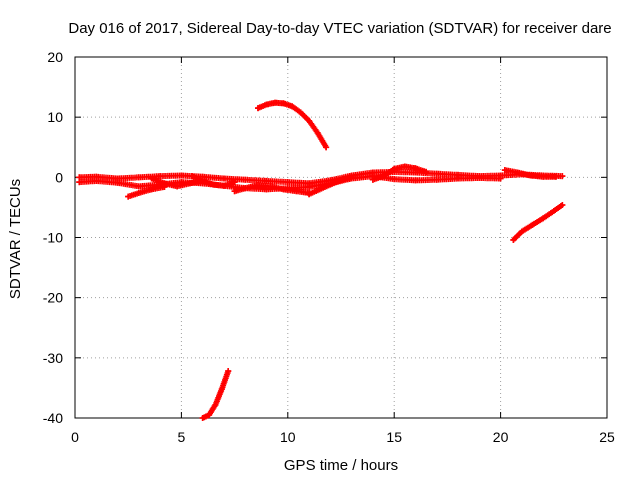 This screenshot has width=640, height=480. Describe the element at coordinates (53, 418) in the screenshot. I see `y-tick-label: -40` at that location.